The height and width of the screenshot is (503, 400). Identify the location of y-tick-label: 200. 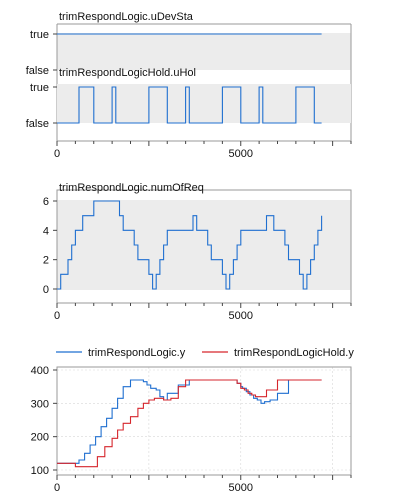
(40, 438).